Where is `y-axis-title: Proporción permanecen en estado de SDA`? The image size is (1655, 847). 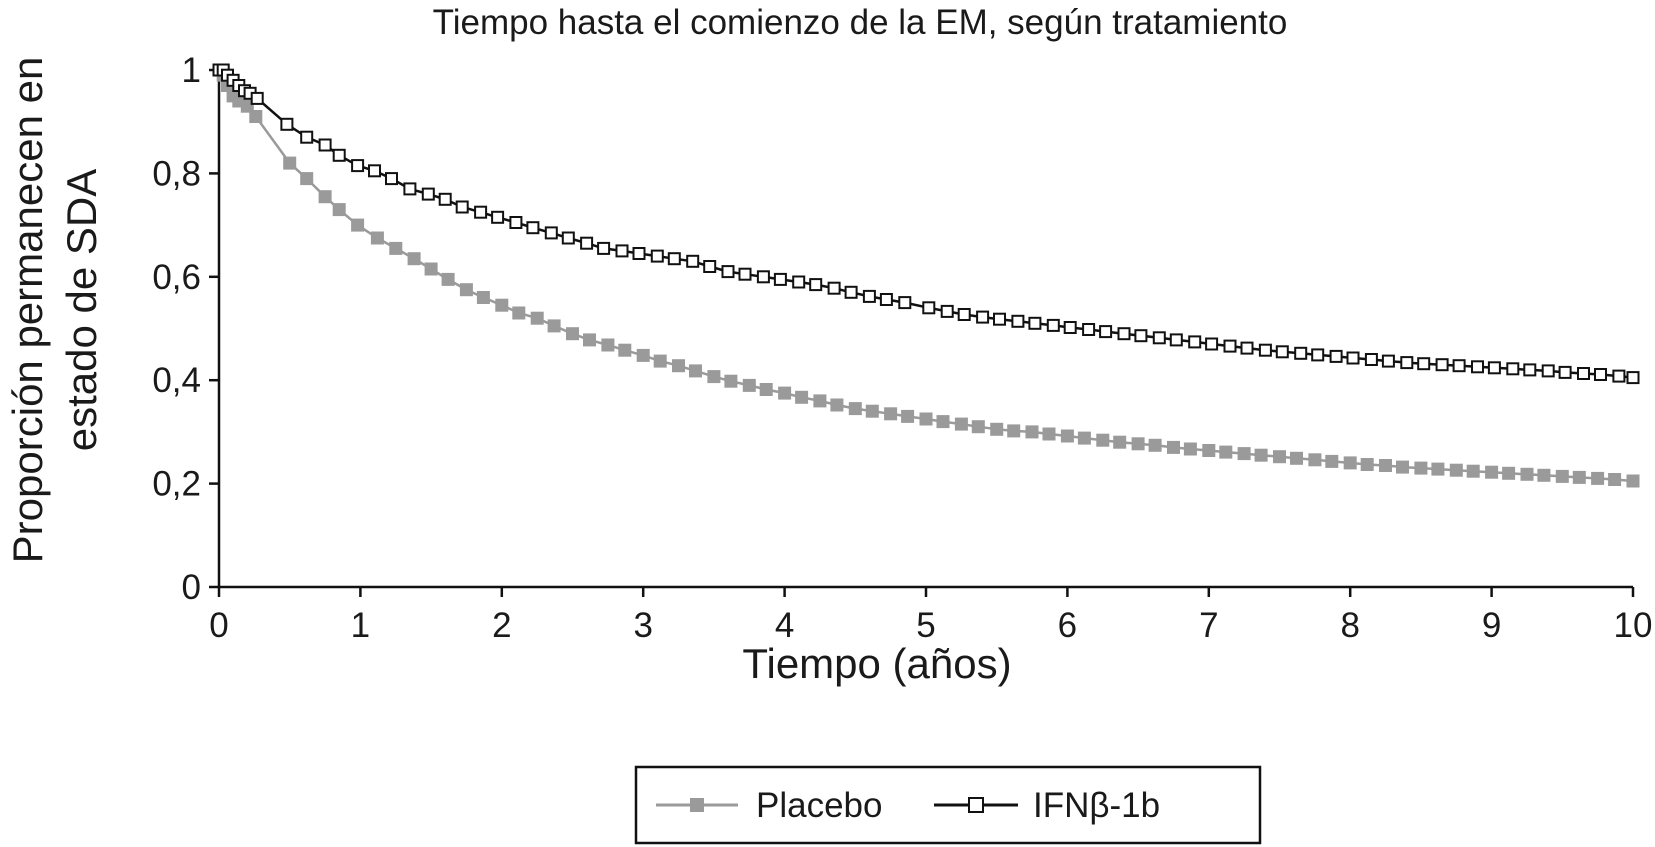
y-axis-title: Proporción permanecen en estado de SDA is located at coordinates (54, 310).